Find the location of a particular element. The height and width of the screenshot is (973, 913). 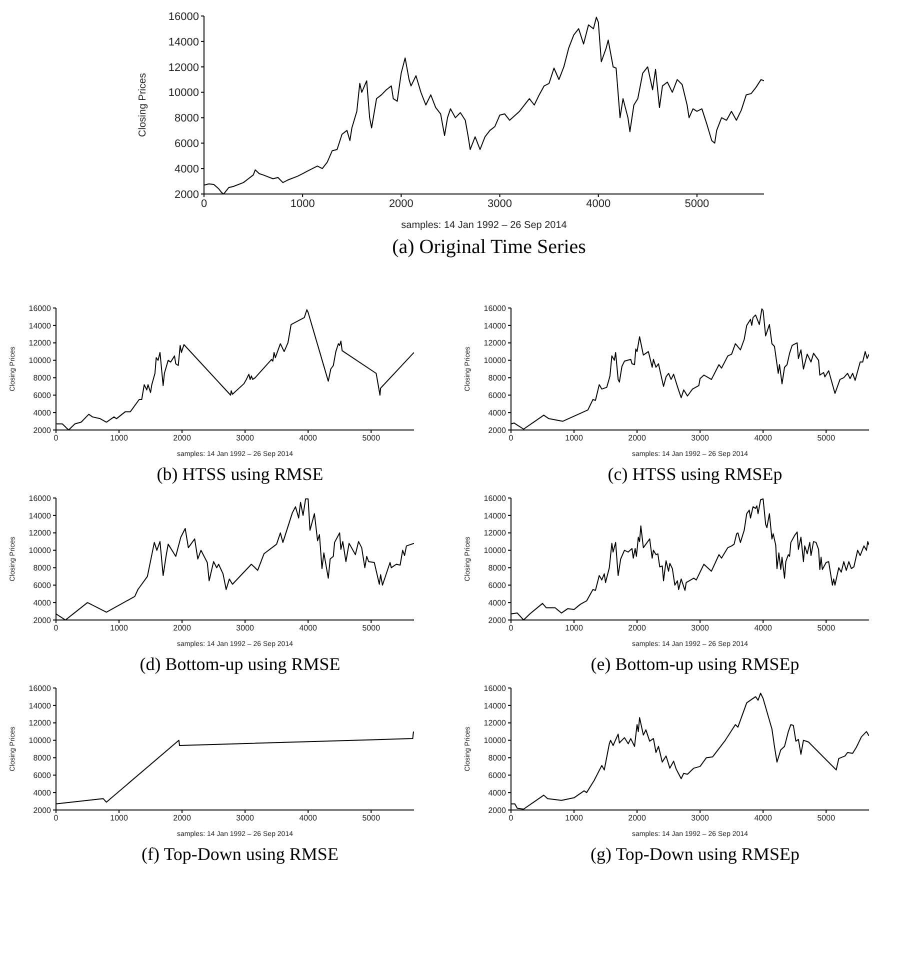

text: (g) Top-Down using RMSEp is located at coordinates (695, 854).